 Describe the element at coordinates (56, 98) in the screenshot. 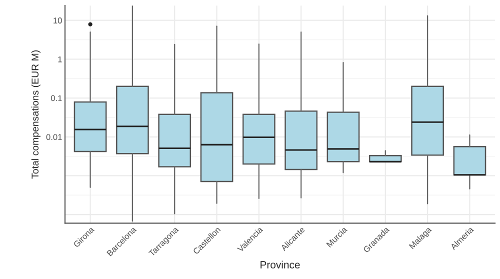

I see `y-tick-label: 0.1` at that location.